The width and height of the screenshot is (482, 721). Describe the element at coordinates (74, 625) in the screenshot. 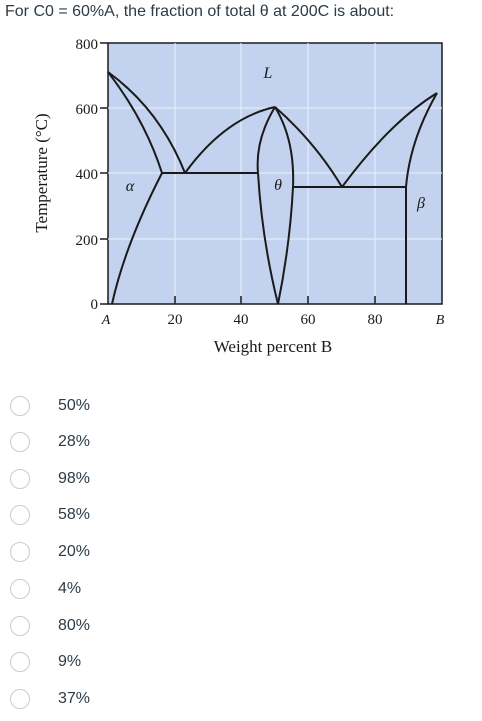

I see `answer-label: 80%` at that location.